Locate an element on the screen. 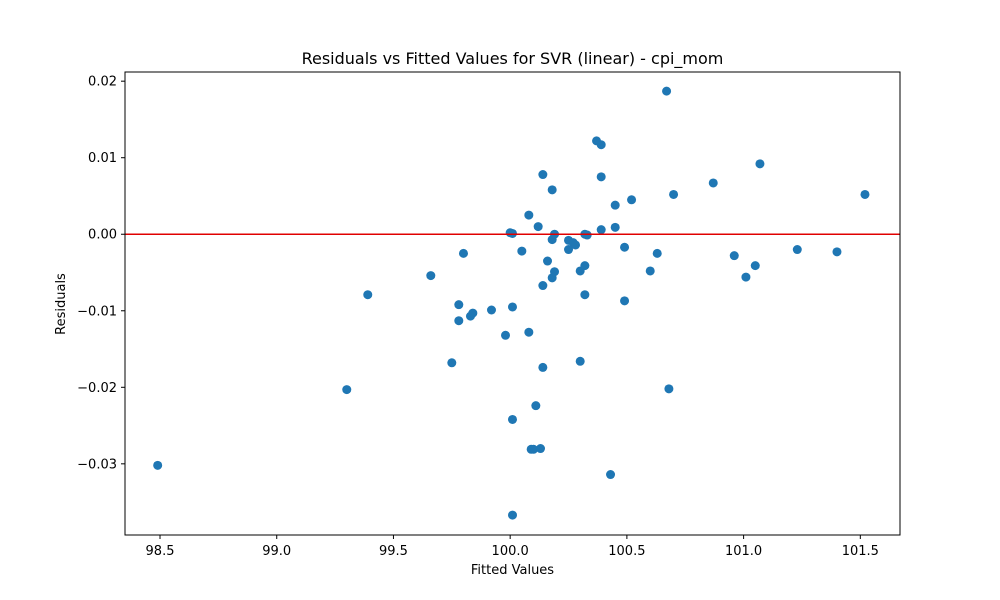  x-tick-label: 99.0 is located at coordinates (276, 551).